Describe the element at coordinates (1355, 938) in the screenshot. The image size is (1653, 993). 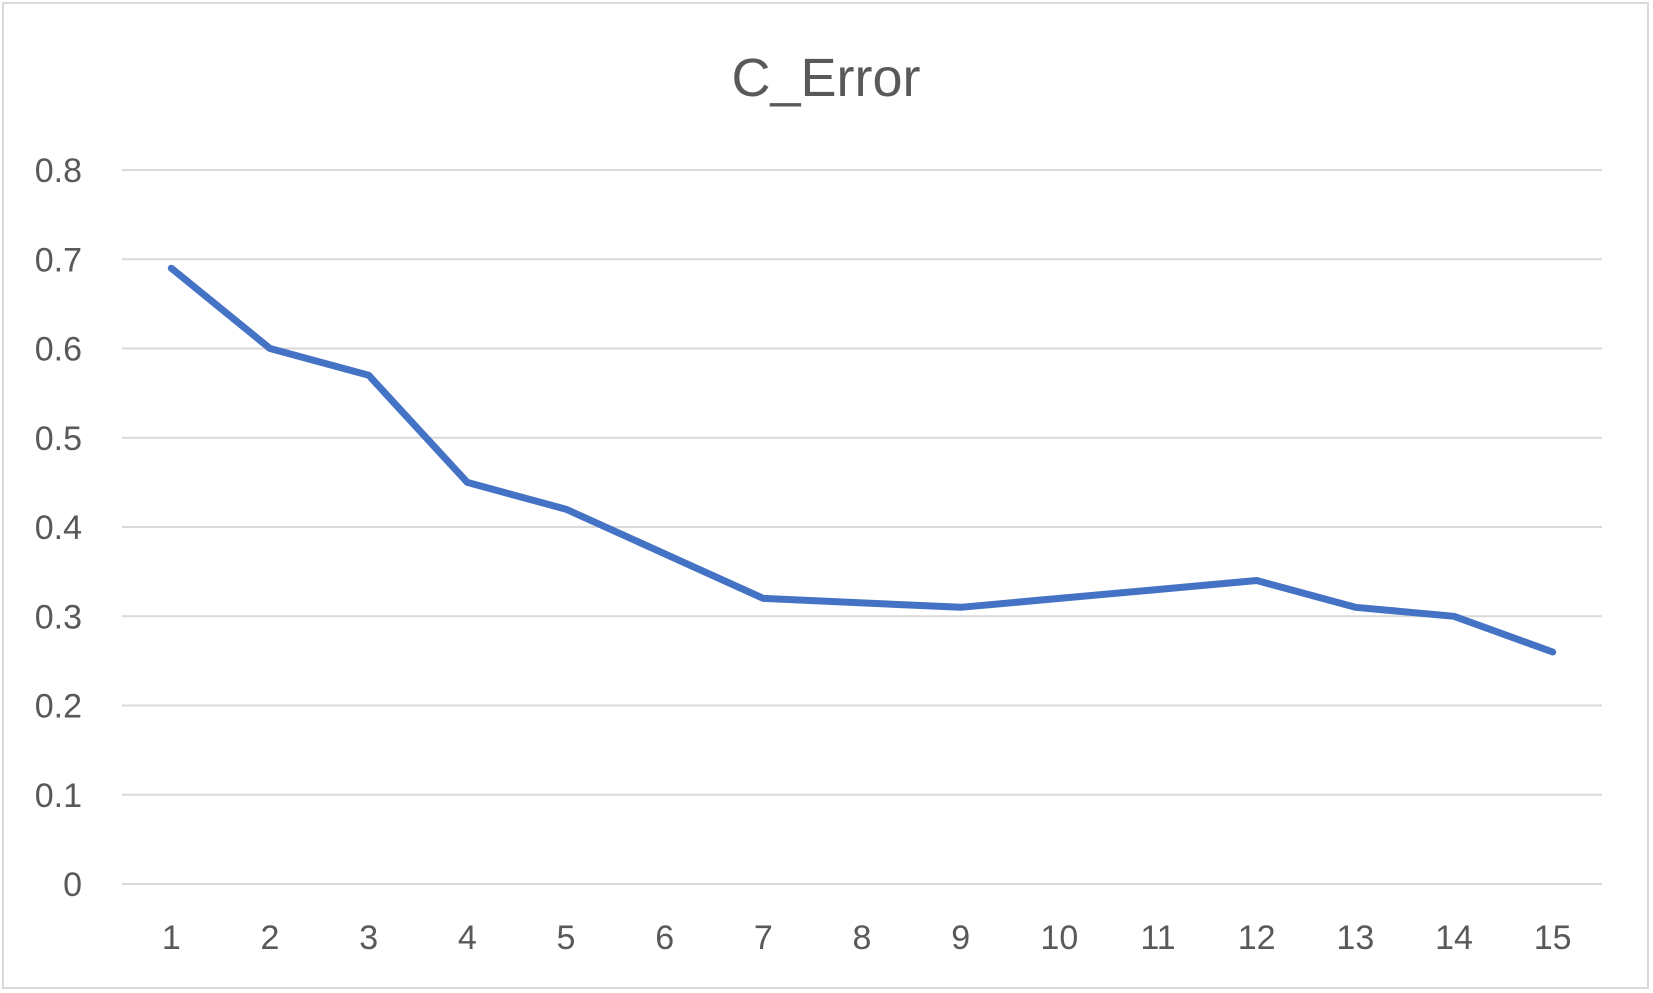
I see `x-tick-label: 13` at that location.